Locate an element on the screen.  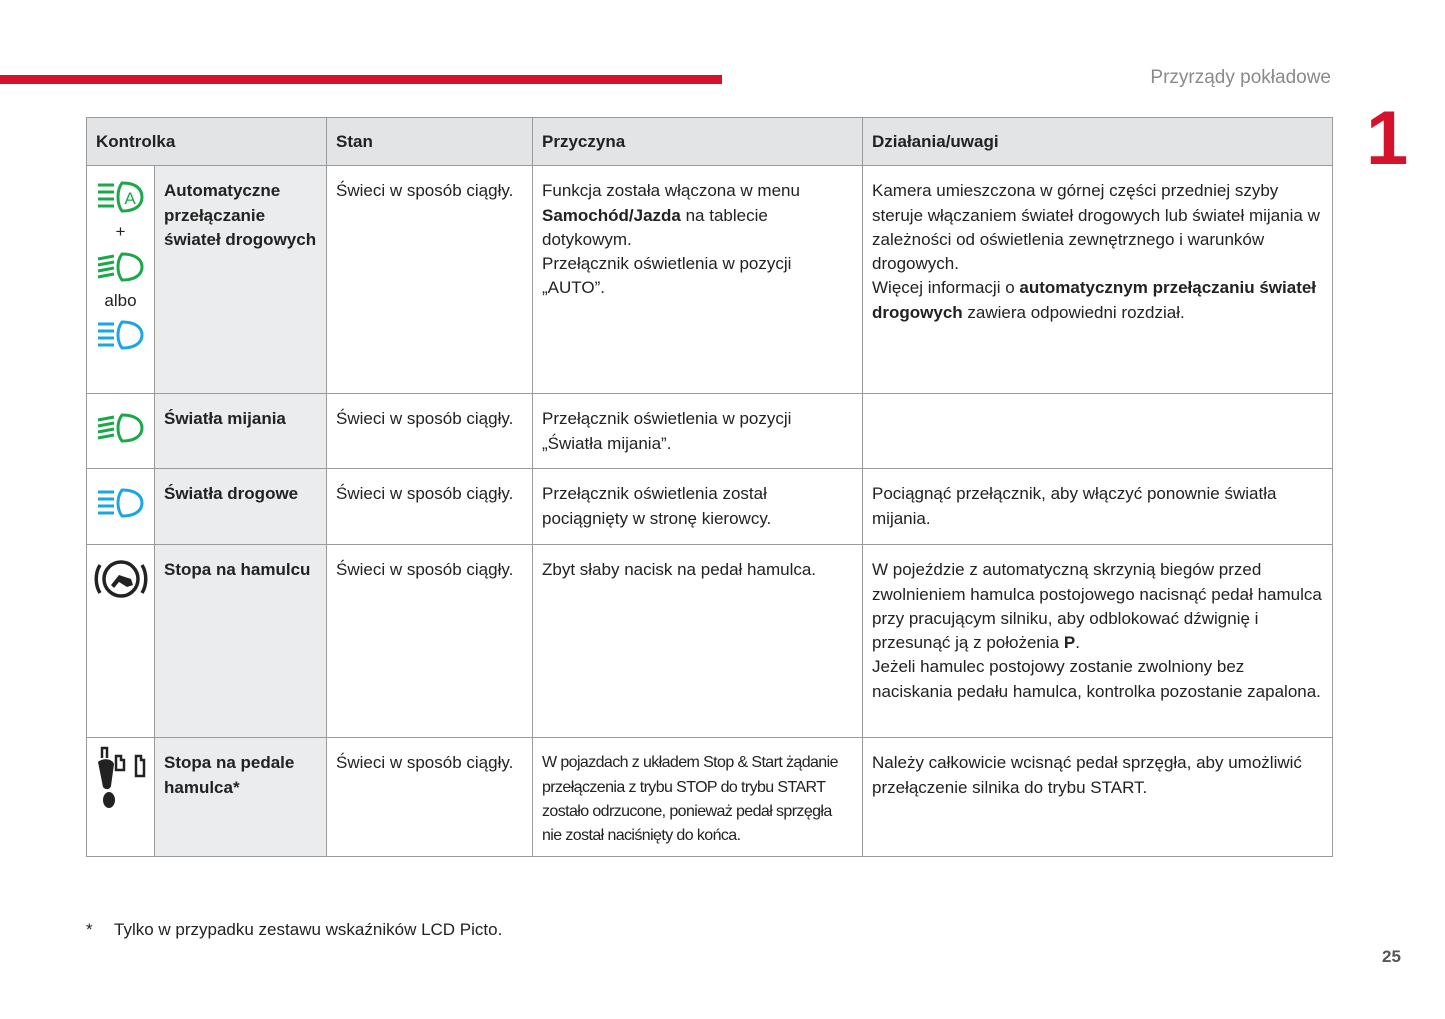
column-header: Działania/uwagi is located at coordinates (1097, 141).